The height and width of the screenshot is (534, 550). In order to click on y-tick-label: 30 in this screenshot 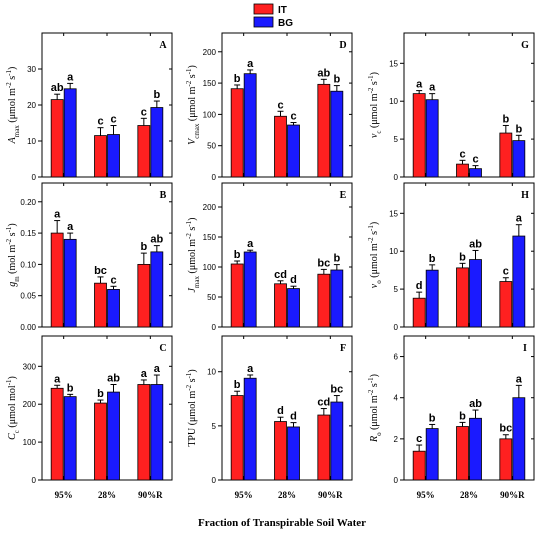, I will do `click(31, 69)`.